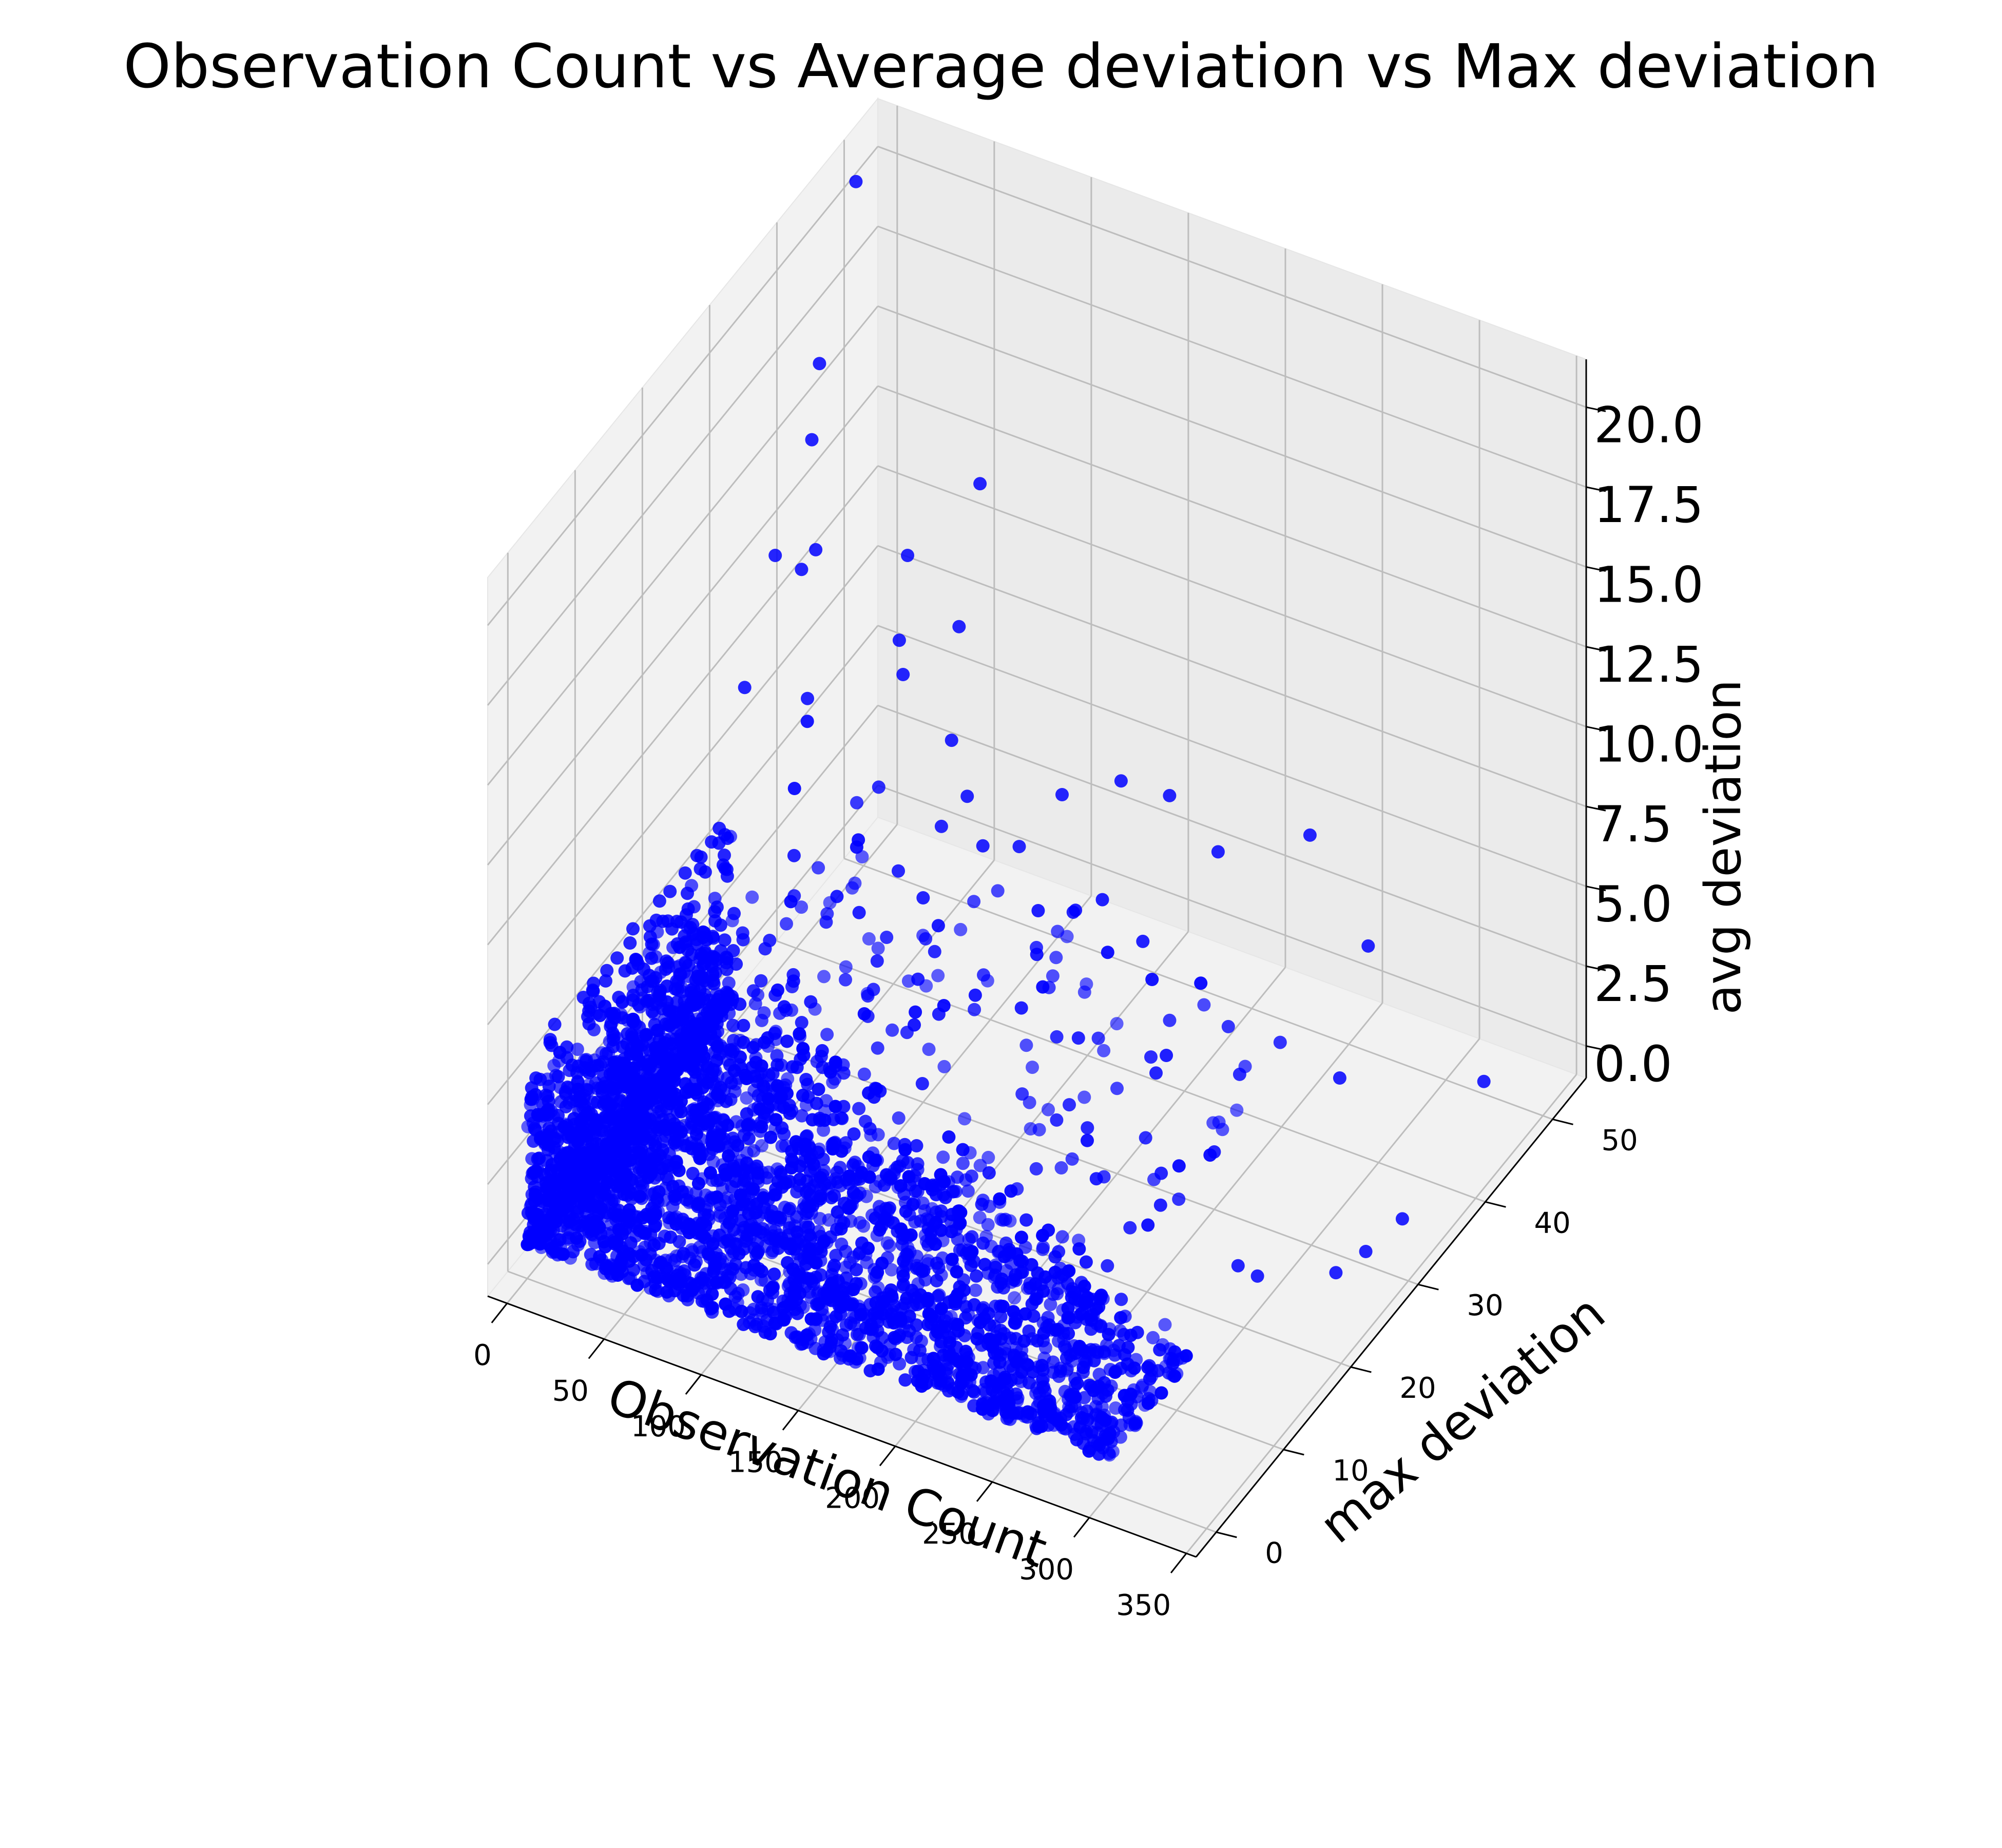  What do you see at coordinates (949, 1534) in the screenshot?
I see `x-tick-label: 250` at bounding box center [949, 1534].